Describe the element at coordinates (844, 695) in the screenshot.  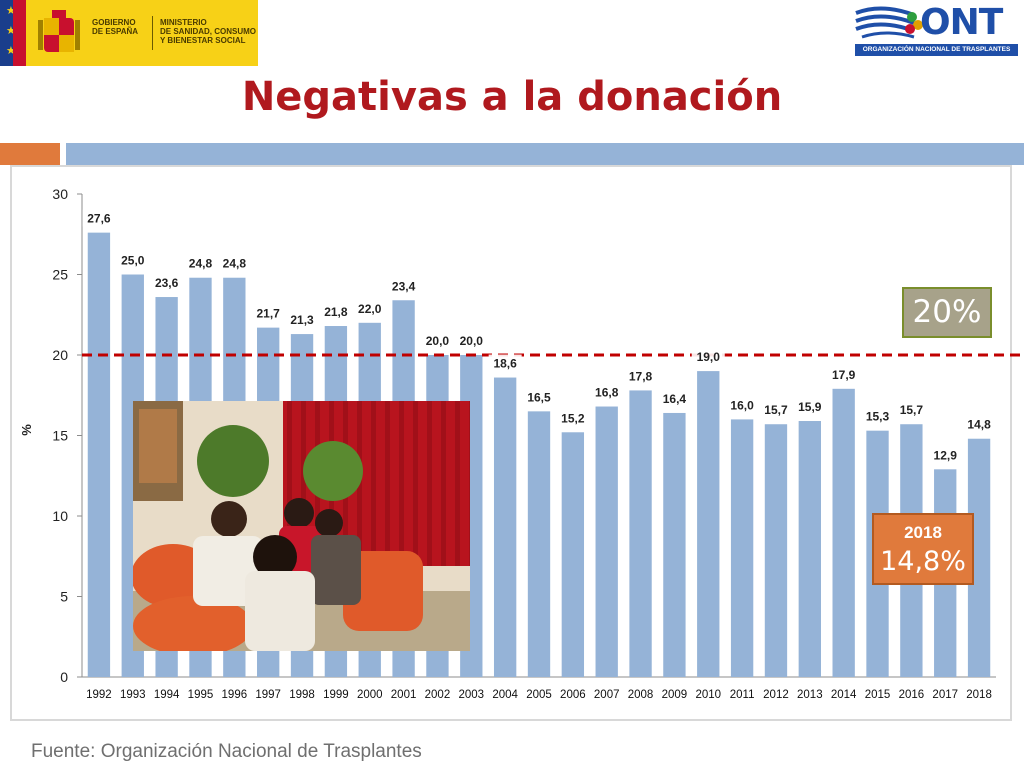
I see `x-tick-label: 2014` at that location.